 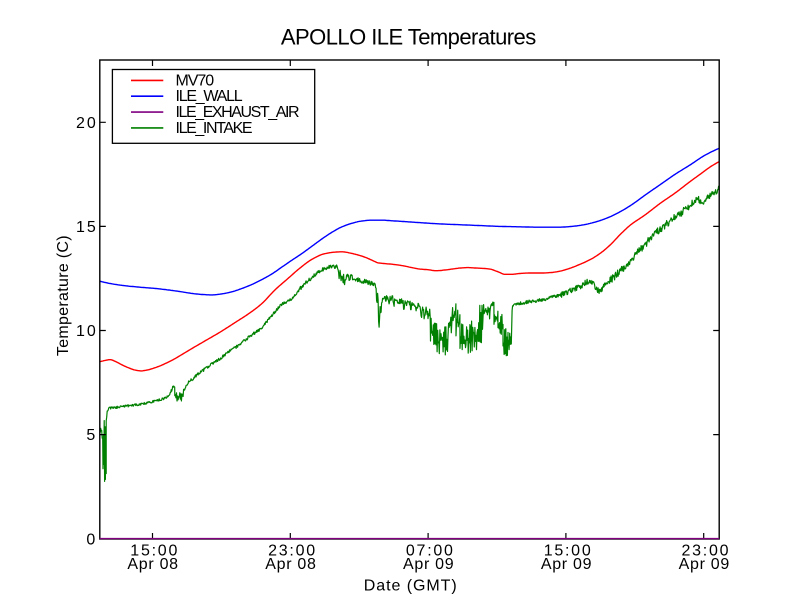 What do you see at coordinates (63, 295) in the screenshot?
I see `svg-text: Temperature (C)` at bounding box center [63, 295].